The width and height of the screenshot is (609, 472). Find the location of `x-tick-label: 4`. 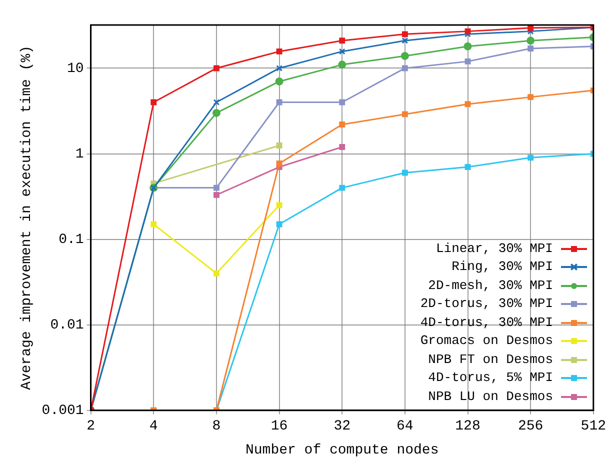

x-tick-label: 4 is located at coordinates (153, 426).